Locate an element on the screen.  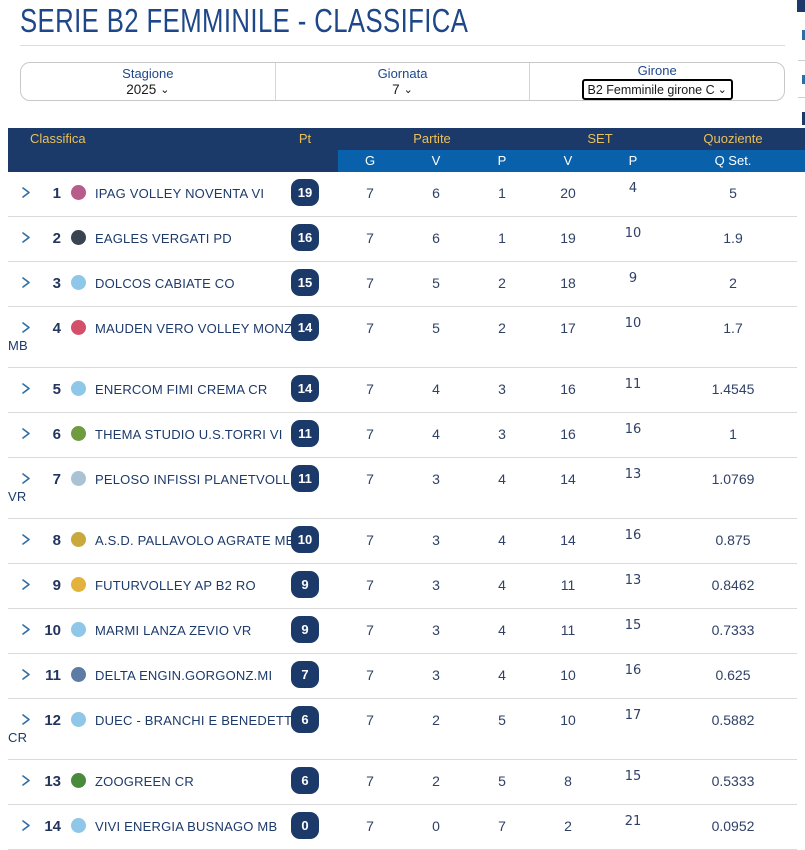
stat-p: 4 is located at coordinates (502, 540).